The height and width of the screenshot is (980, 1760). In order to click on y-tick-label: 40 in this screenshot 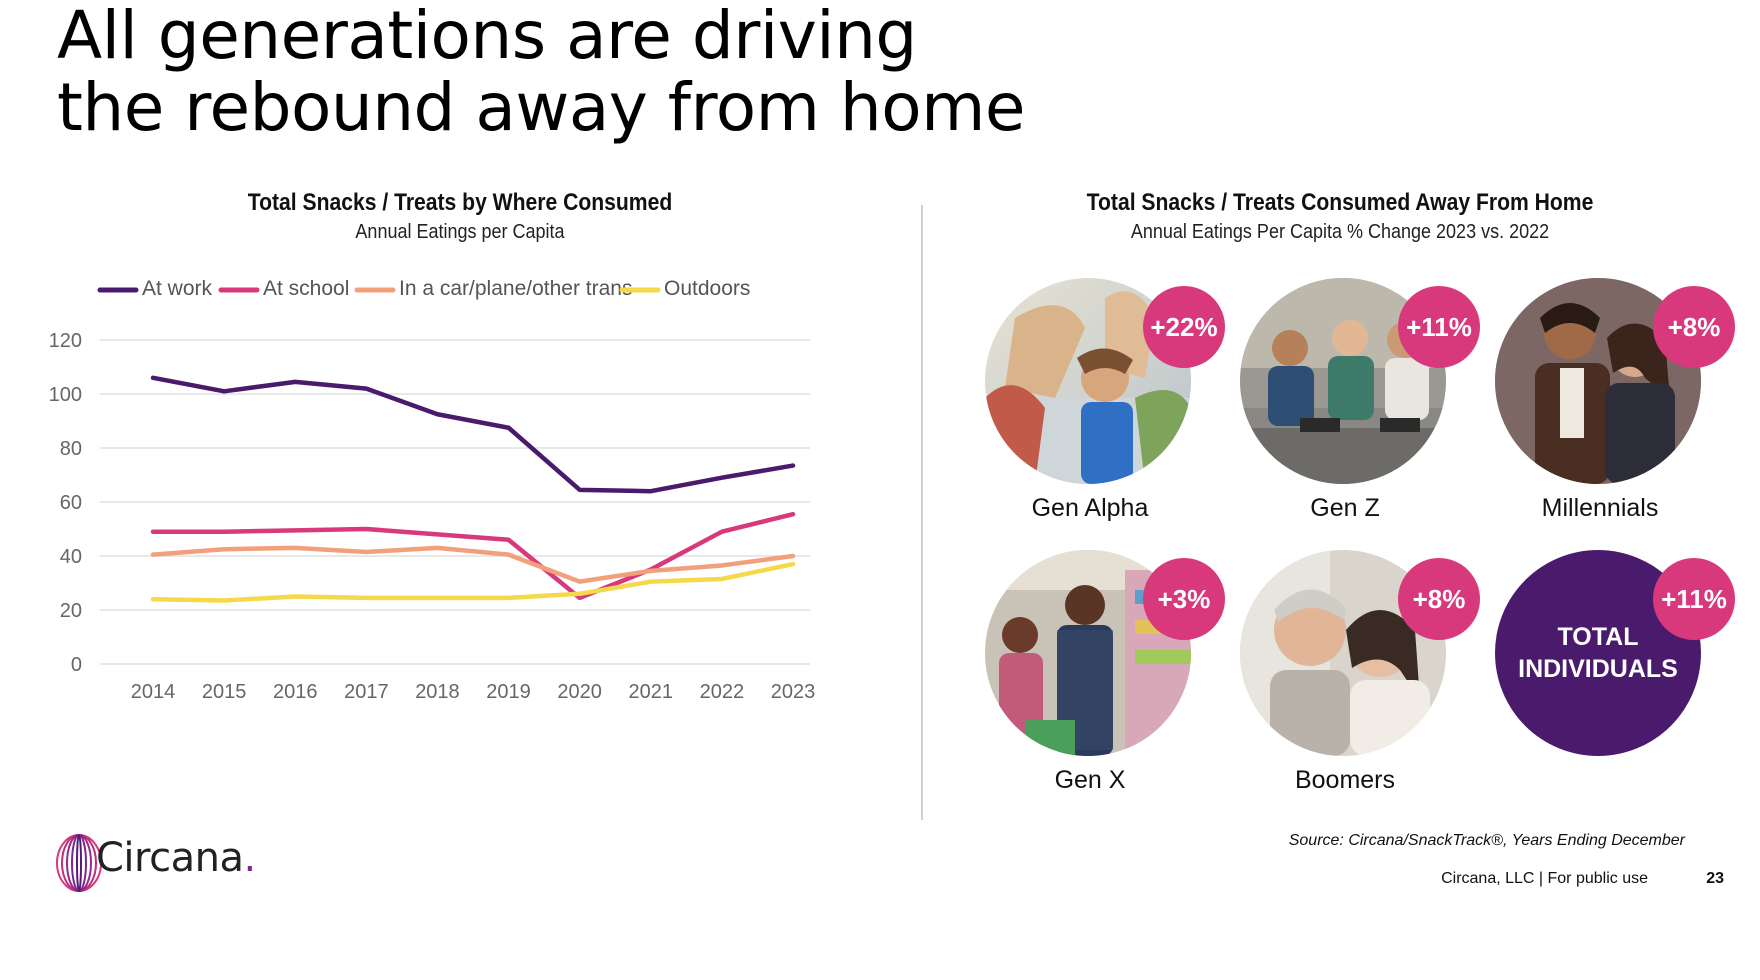, I will do `click(71, 557)`.